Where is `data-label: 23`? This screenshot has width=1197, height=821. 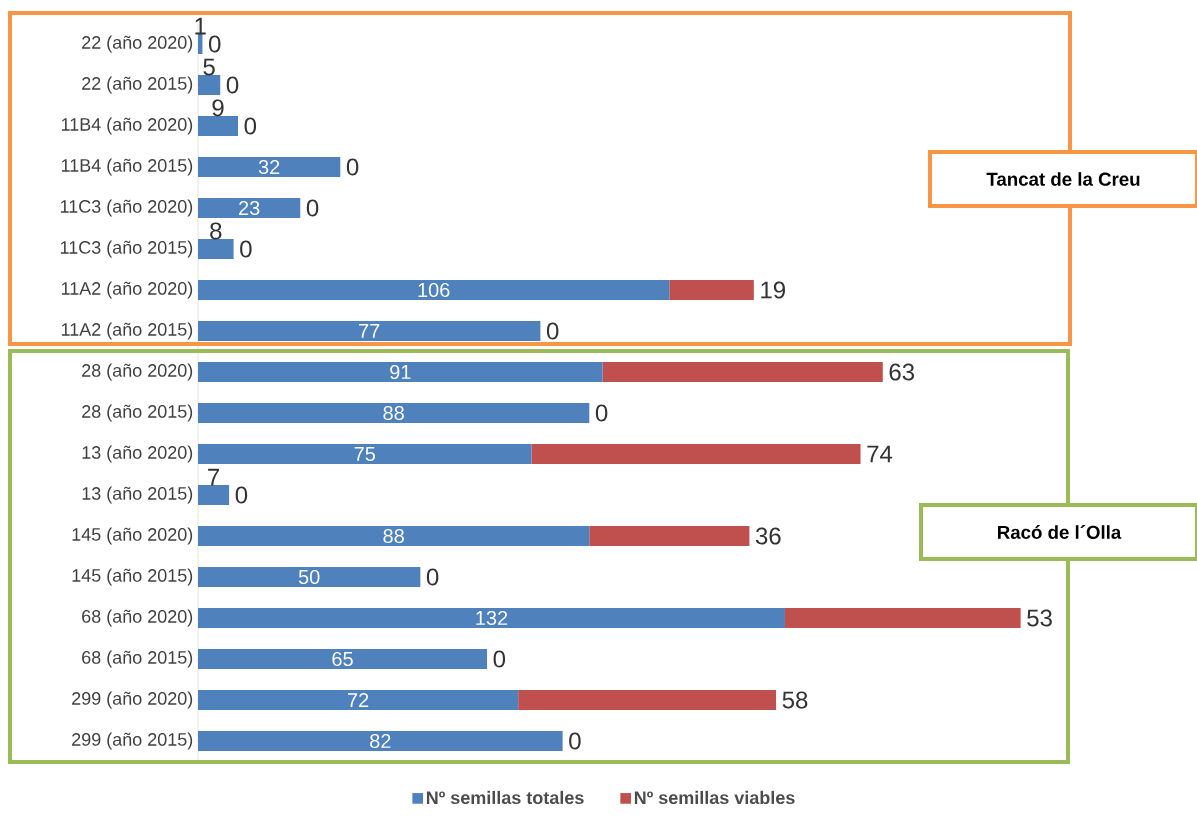
data-label: 23 is located at coordinates (249, 208).